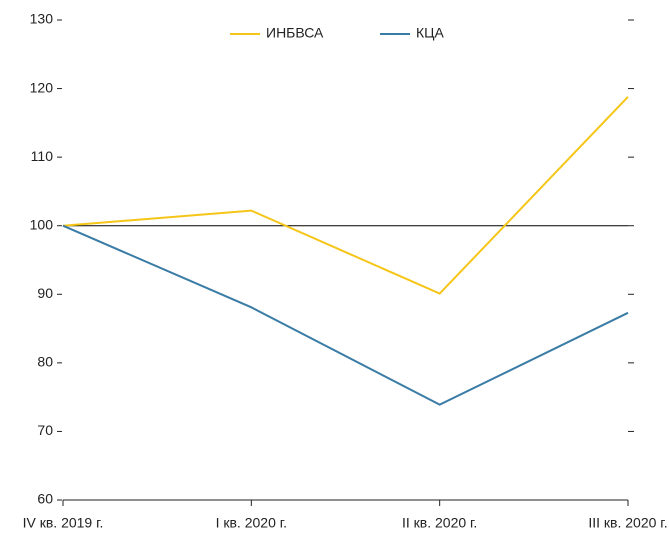 This screenshot has width=669, height=535. What do you see at coordinates (42, 87) in the screenshot?
I see `y-tick-label: 120` at bounding box center [42, 87].